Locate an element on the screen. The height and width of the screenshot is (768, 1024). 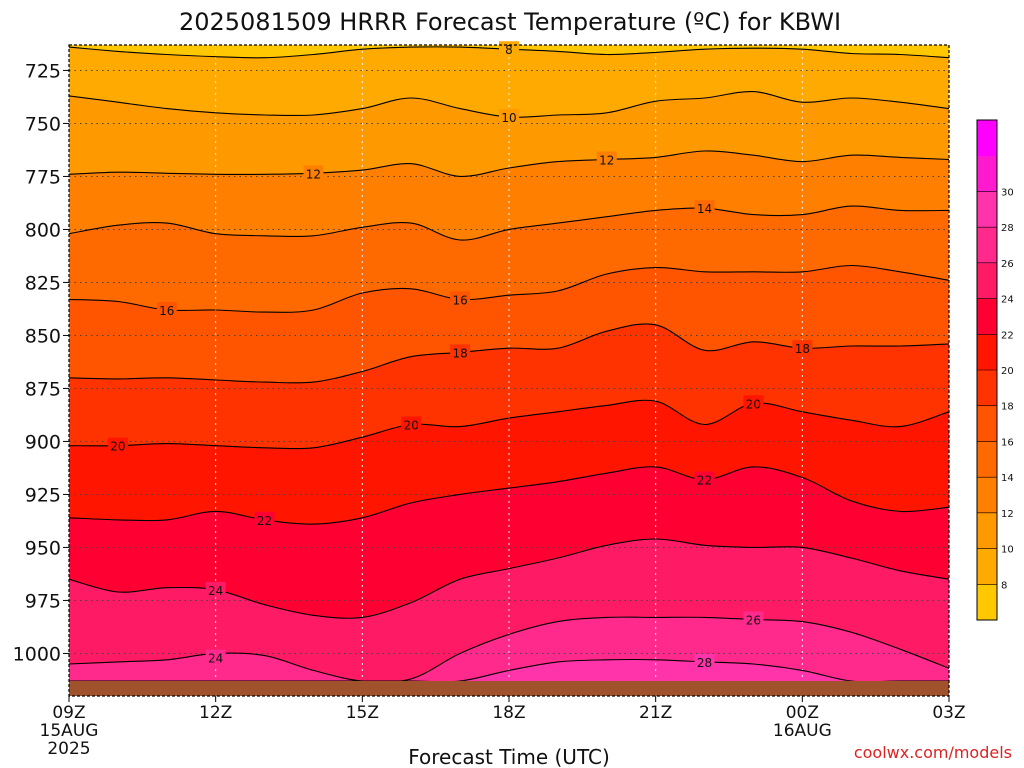
colorbar-label: 26 is located at coordinates (1007, 264).